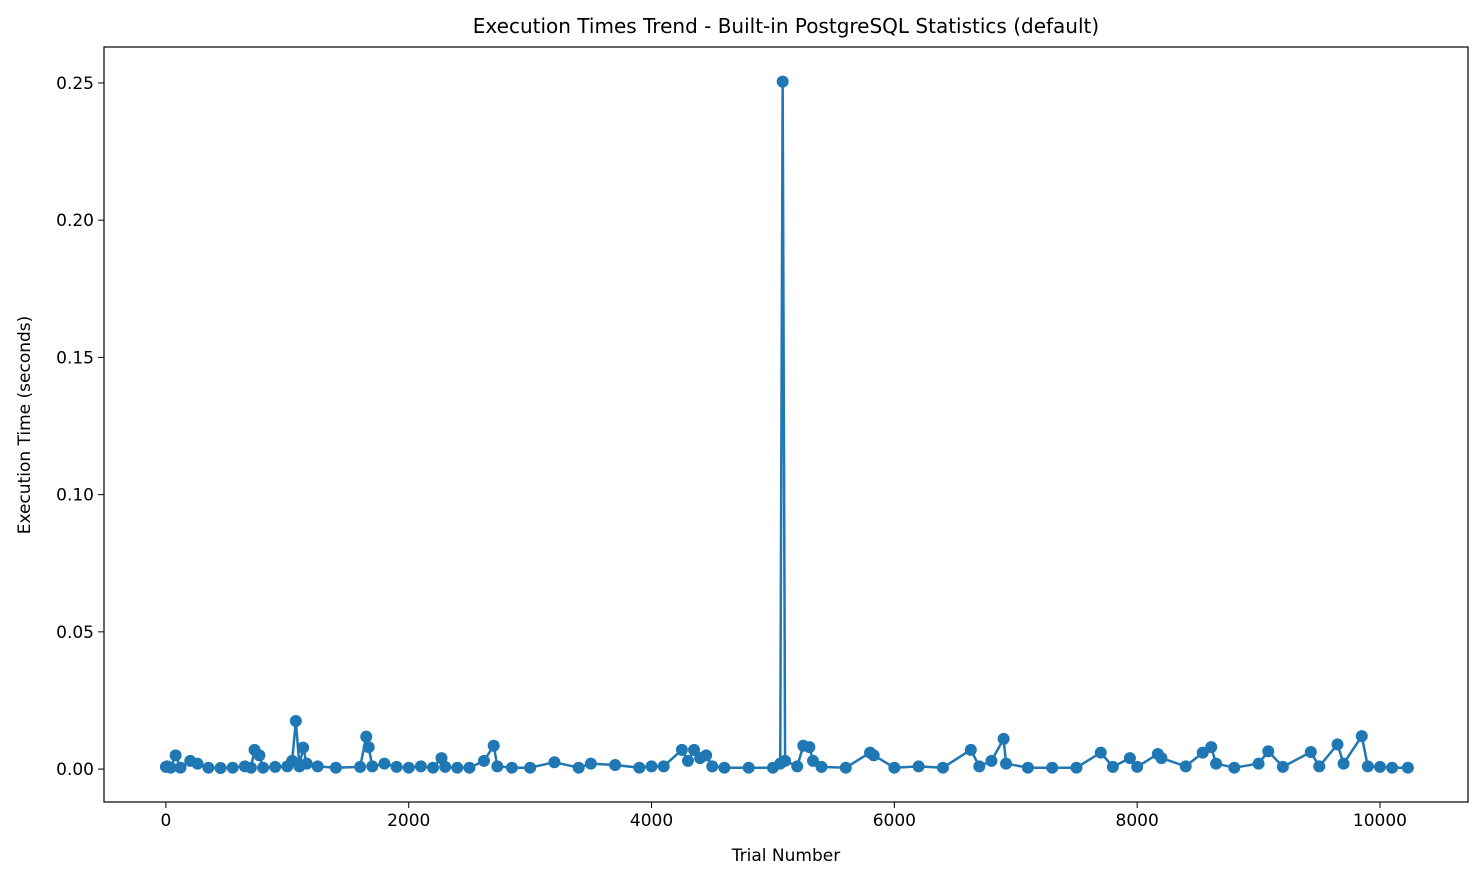 The width and height of the screenshot is (1484, 885). What do you see at coordinates (166, 821) in the screenshot?
I see `x-tick-label: 0` at bounding box center [166, 821].